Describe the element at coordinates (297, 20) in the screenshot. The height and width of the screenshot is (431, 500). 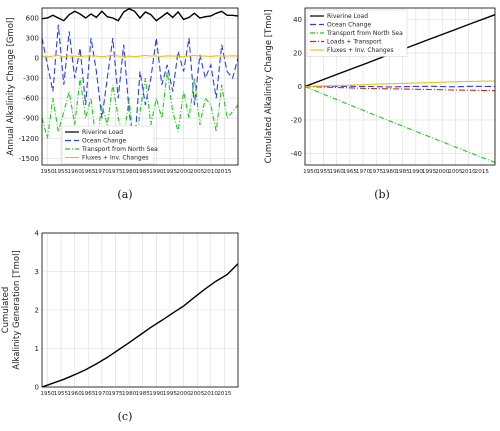
I see `y-tick-label: 40` at that location.